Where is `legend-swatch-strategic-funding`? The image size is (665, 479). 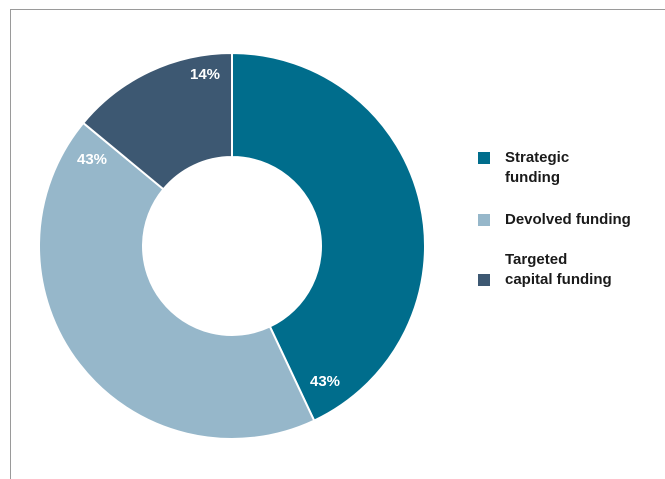
legend-swatch-strategic-funding is located at coordinates (484, 158).